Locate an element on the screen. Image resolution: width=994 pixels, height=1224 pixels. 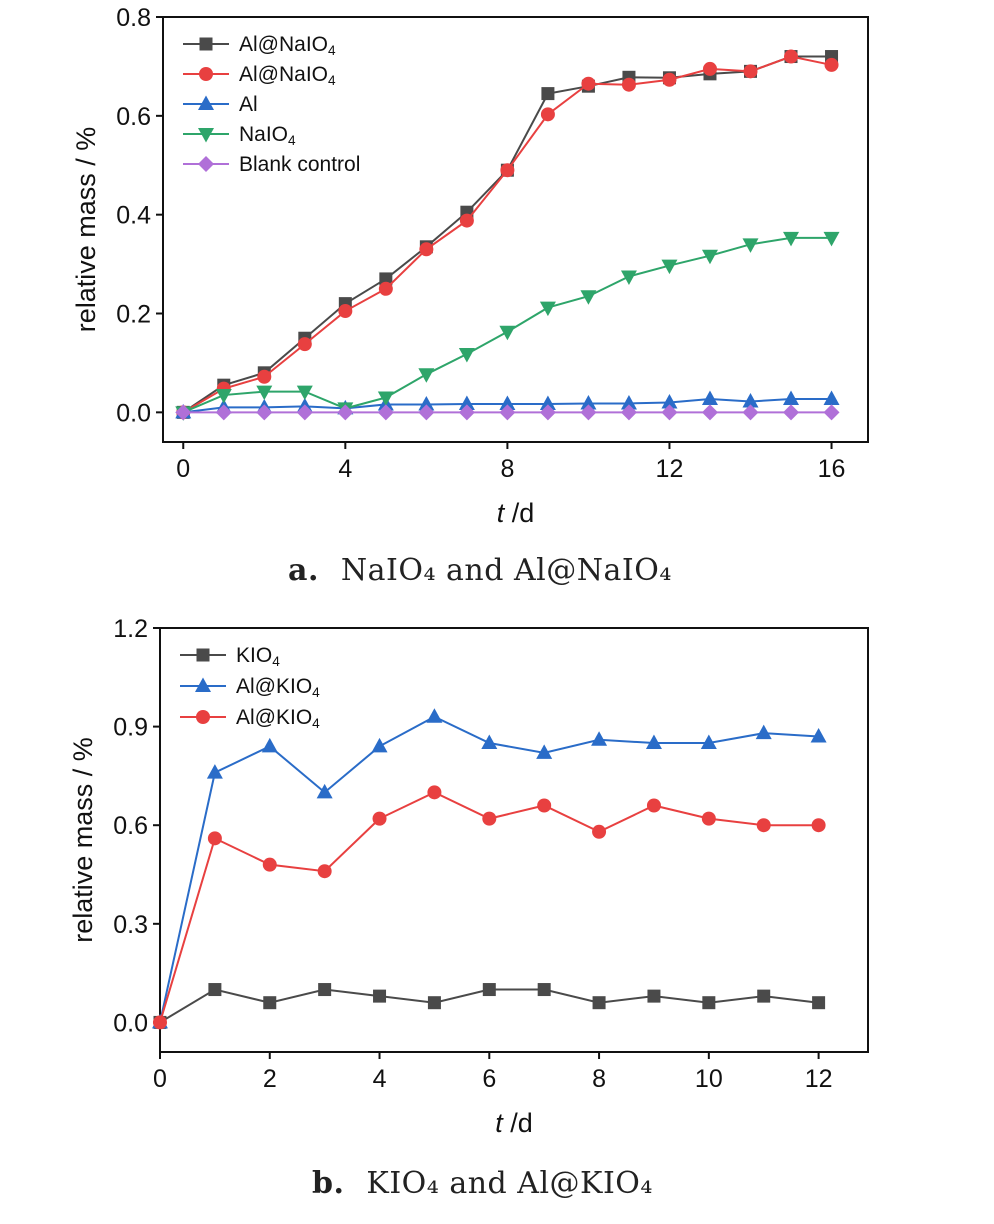
y-tick-label: 0.6 is located at coordinates (130, 826).